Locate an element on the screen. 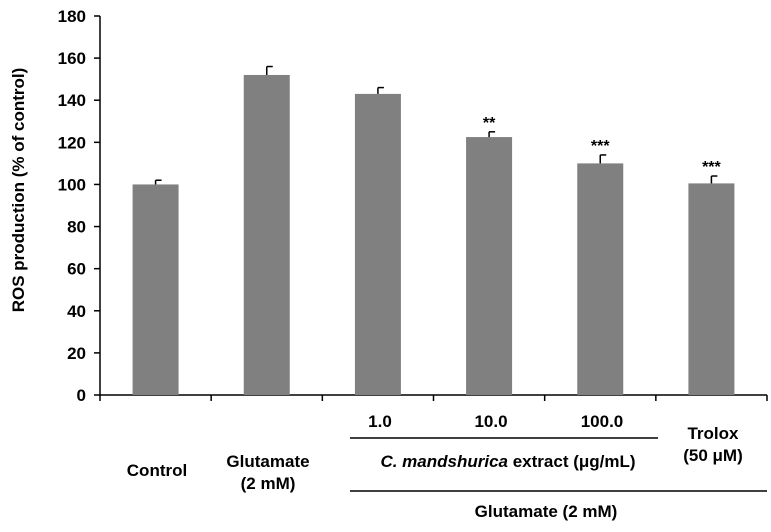 The height and width of the screenshot is (532, 771). extract-group-label: C. mandshurica extract (μg/mL) is located at coordinates (507, 461).